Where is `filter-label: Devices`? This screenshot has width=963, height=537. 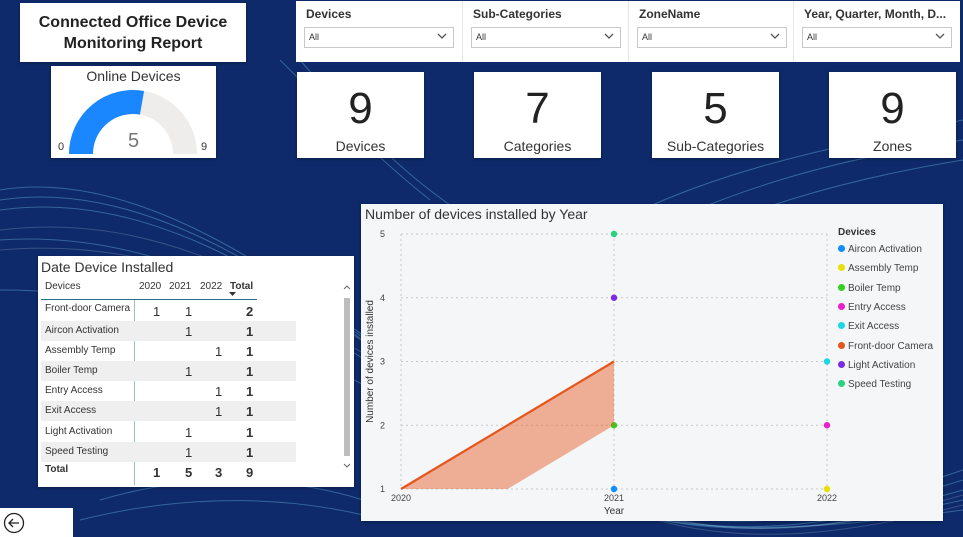
filter-label: Devices is located at coordinates (329, 14).